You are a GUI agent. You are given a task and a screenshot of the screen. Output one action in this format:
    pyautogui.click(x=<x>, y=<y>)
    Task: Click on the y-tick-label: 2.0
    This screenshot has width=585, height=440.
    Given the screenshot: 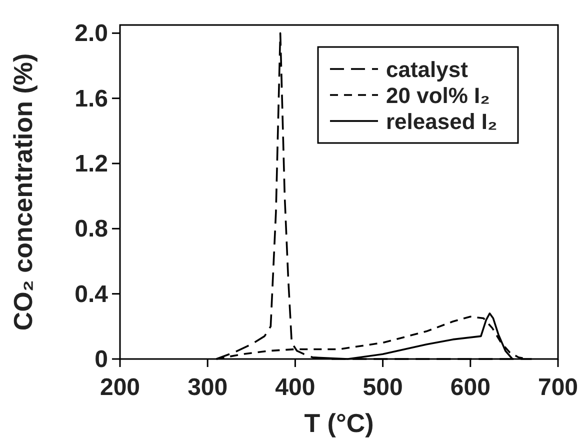 What is the action you would take?
    pyautogui.click(x=91, y=34)
    